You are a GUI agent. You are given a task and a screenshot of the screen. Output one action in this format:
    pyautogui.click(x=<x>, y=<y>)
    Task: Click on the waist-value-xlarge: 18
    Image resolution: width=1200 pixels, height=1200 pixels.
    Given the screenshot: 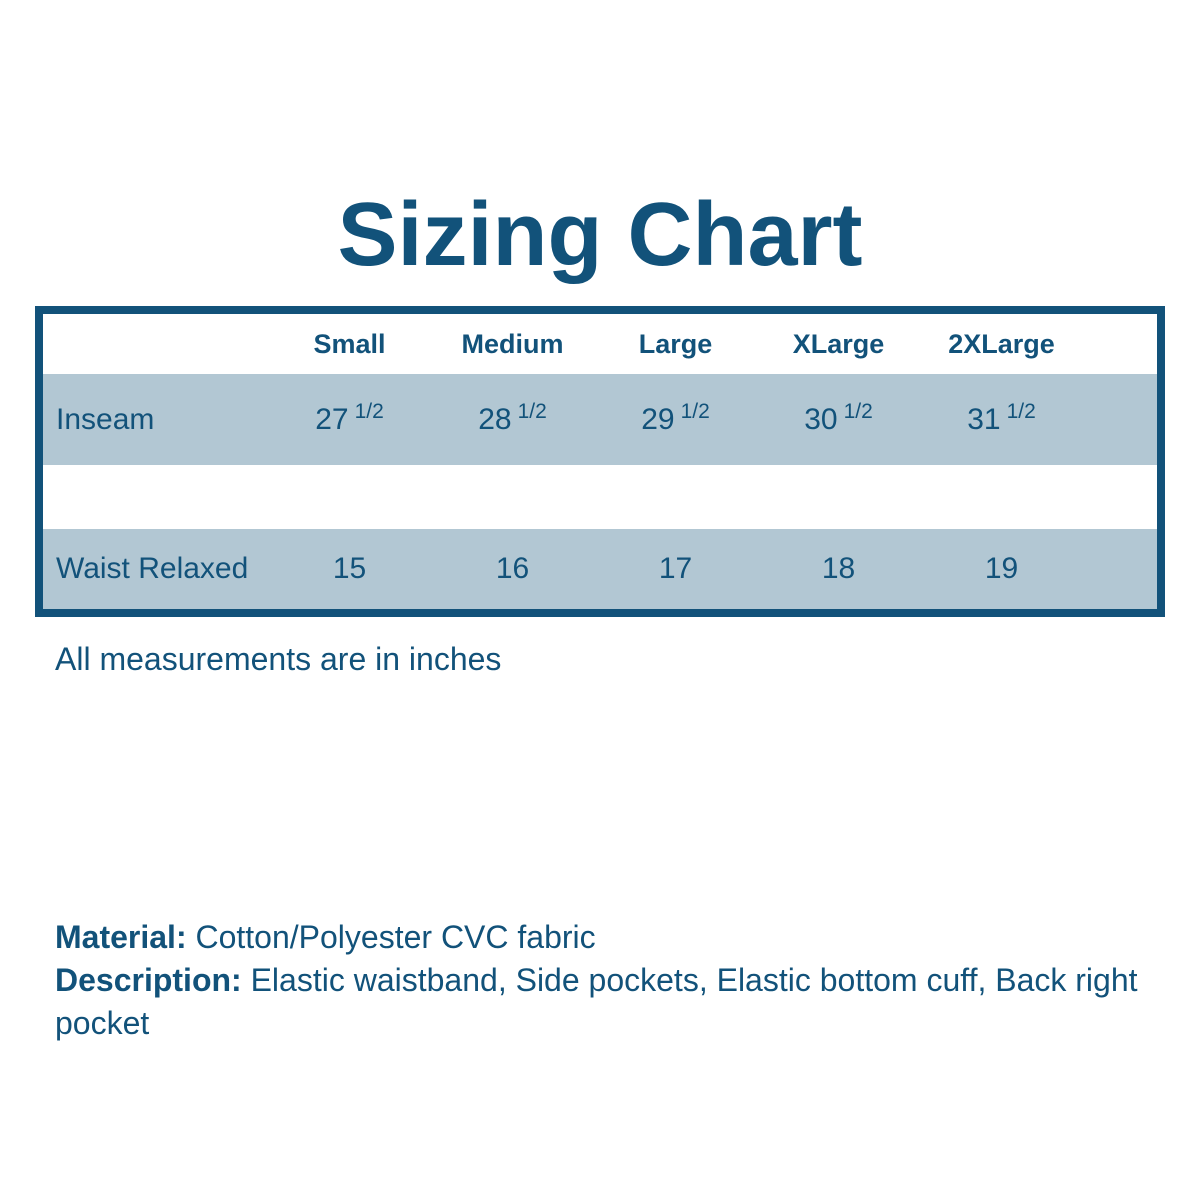 What is the action you would take?
    pyautogui.click(x=838, y=569)
    